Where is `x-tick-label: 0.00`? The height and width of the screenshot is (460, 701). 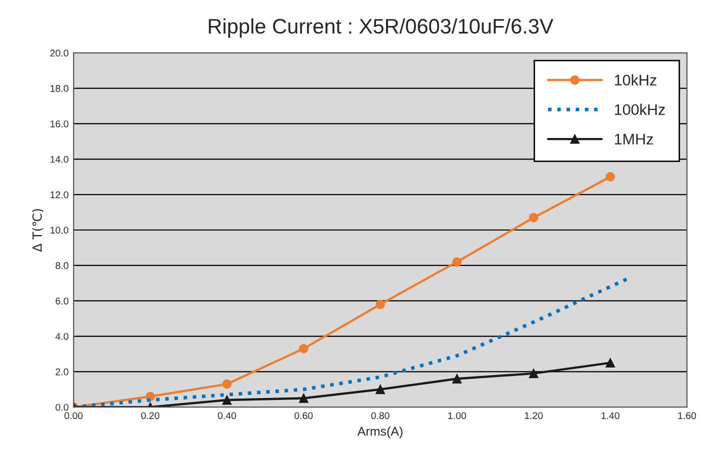 x-tick-label: 0.00 is located at coordinates (73, 416).